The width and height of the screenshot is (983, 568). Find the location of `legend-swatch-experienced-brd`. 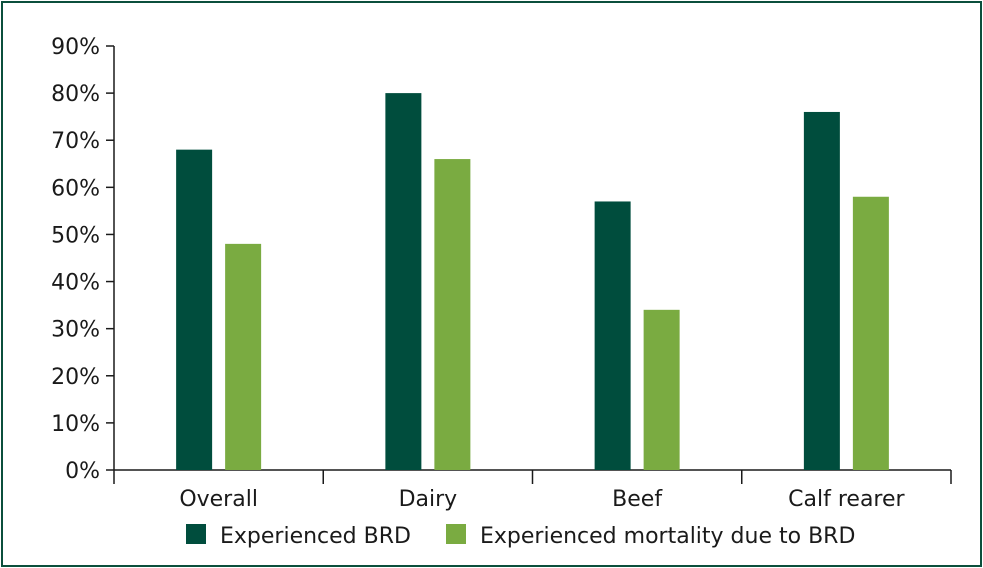

legend-swatch-experienced-brd is located at coordinates (196, 534).